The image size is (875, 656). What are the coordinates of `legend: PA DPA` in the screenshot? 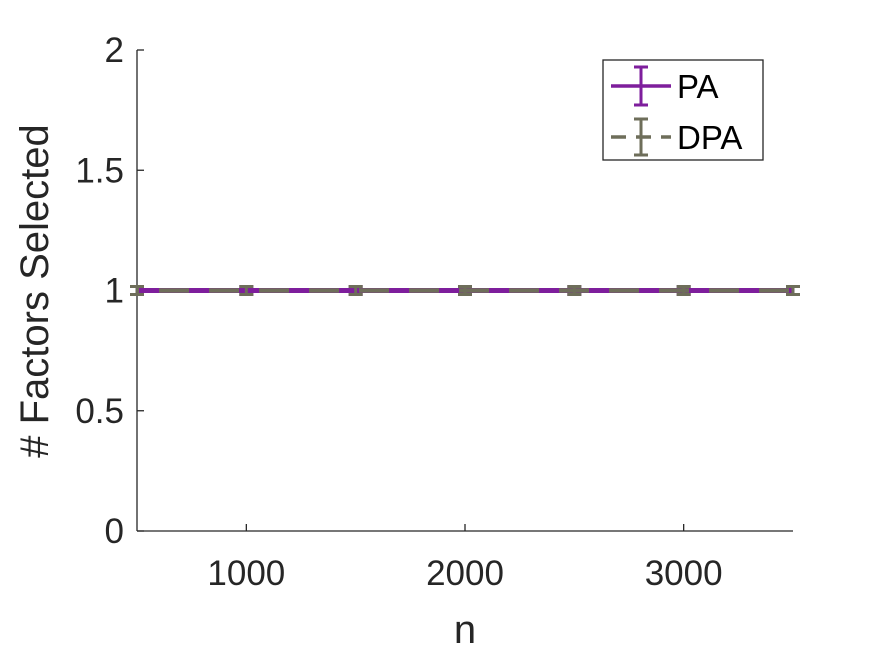 It's located at (683, 110).